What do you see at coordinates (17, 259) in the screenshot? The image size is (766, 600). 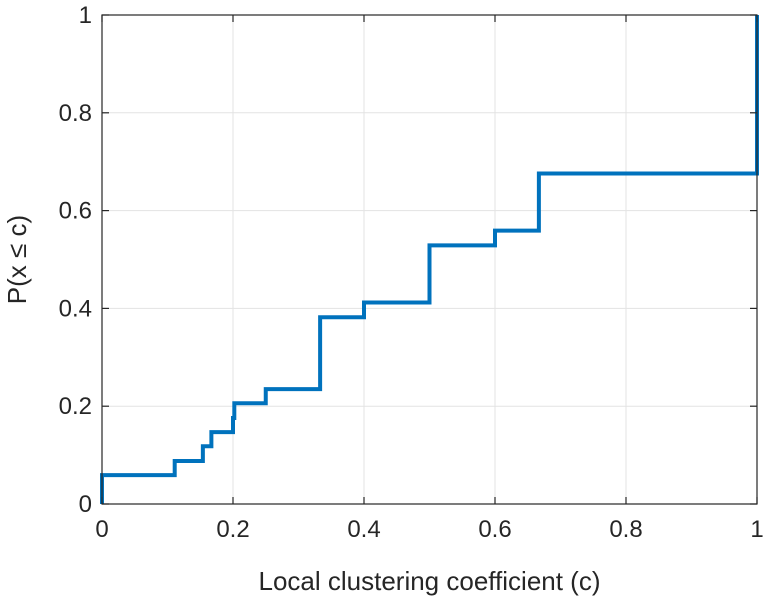 I see `y-axis-title: P(x ≤ c)` at bounding box center [17, 259].